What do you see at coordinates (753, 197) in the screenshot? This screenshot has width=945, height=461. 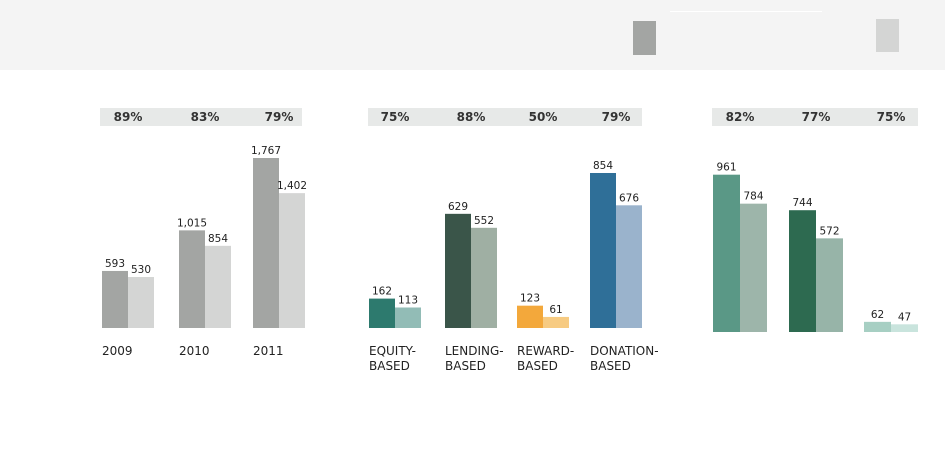 I see `bar-value-label: 784` at bounding box center [753, 197].